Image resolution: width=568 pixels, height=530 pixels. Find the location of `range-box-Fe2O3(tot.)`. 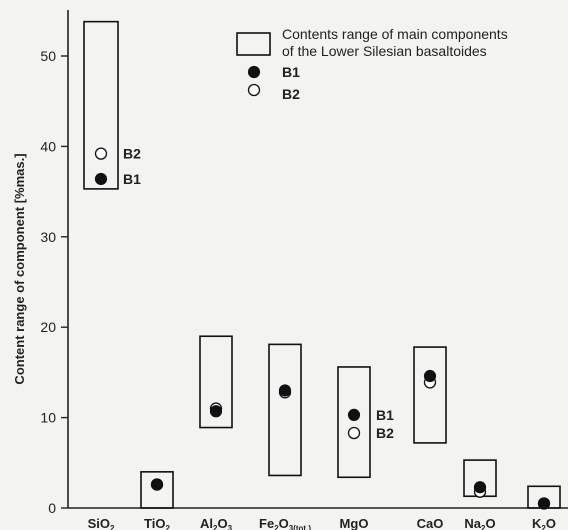

range-box-Fe2O3(tot.) is located at coordinates (285, 410).